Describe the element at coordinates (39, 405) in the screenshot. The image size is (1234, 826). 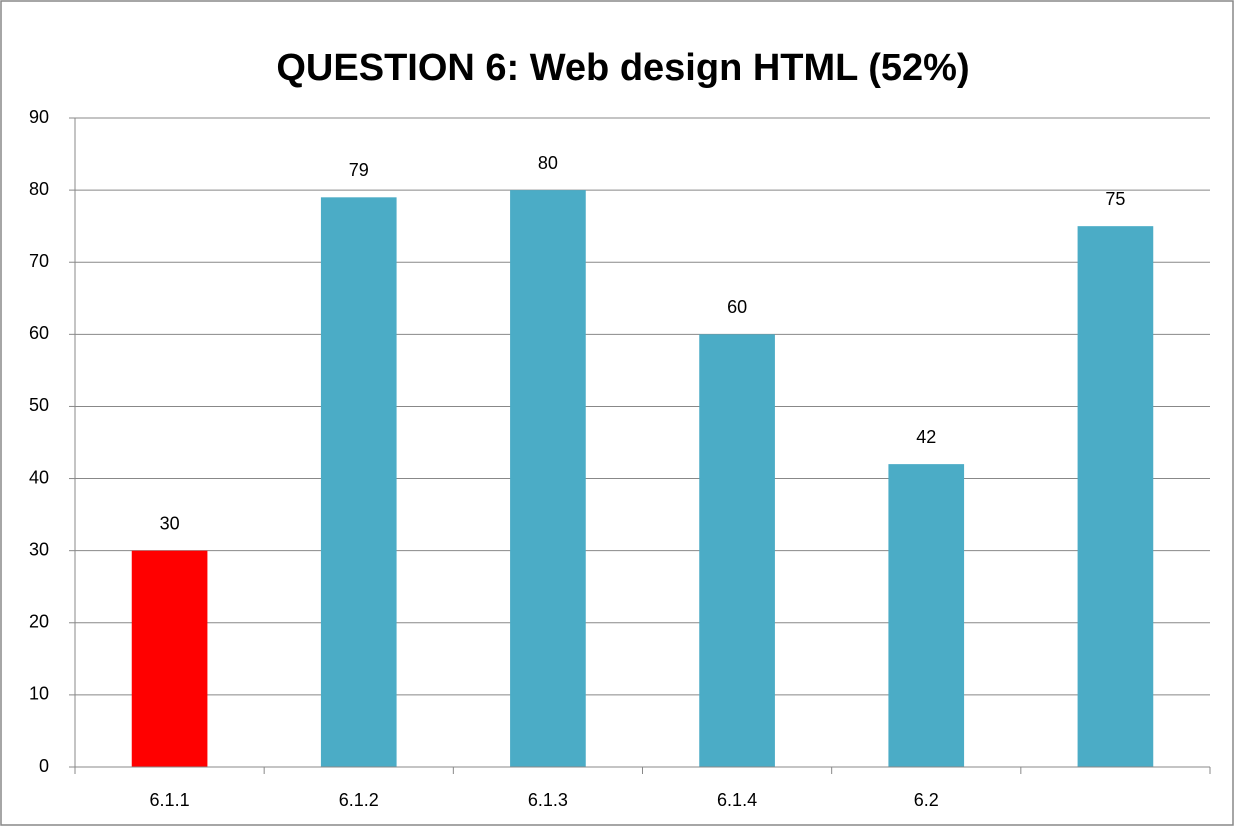
I see `y-tick-label: 50` at that location.